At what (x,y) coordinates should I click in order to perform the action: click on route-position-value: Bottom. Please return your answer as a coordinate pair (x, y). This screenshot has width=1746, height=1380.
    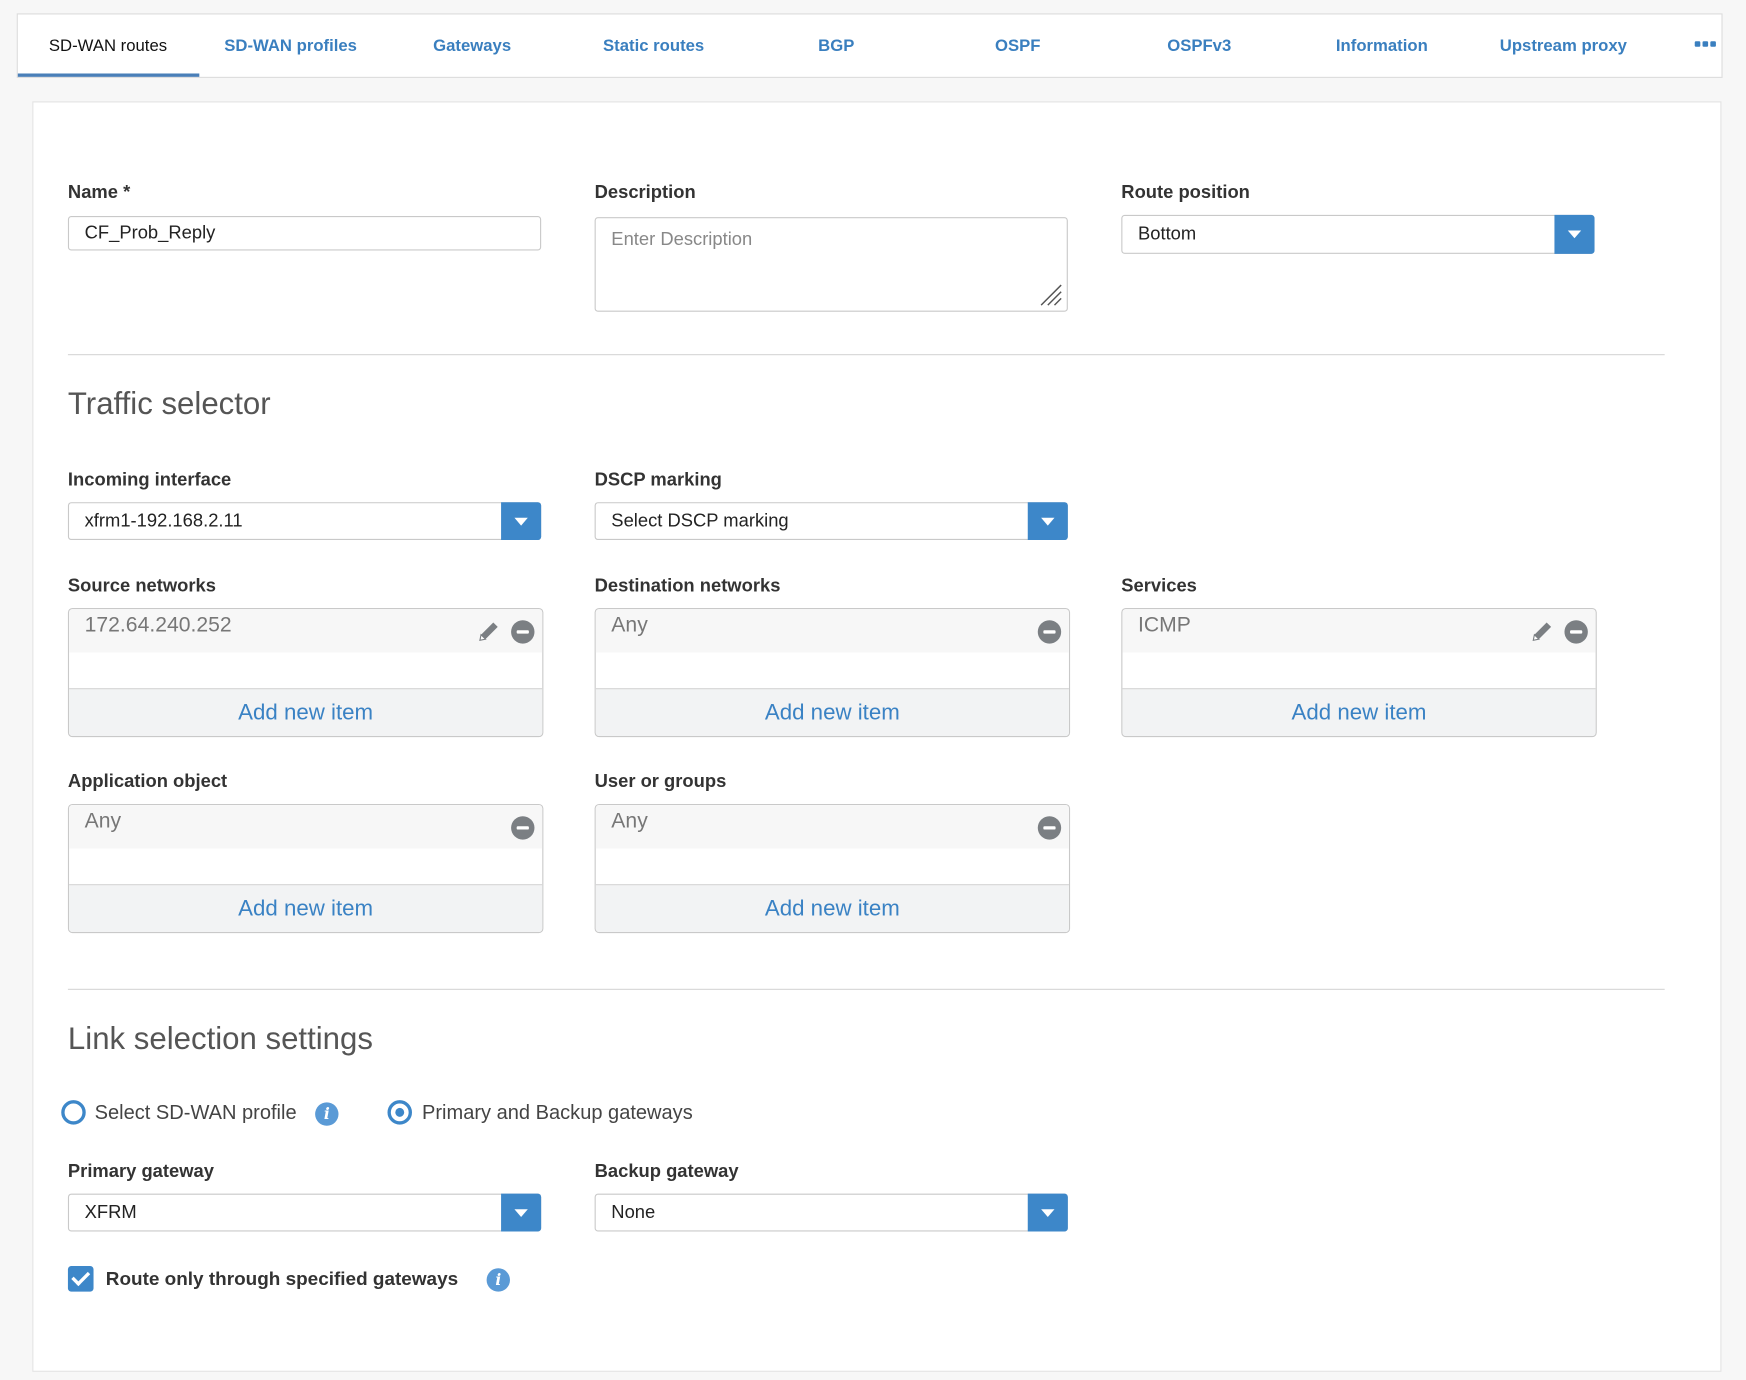
    Looking at the image, I should click on (1167, 233).